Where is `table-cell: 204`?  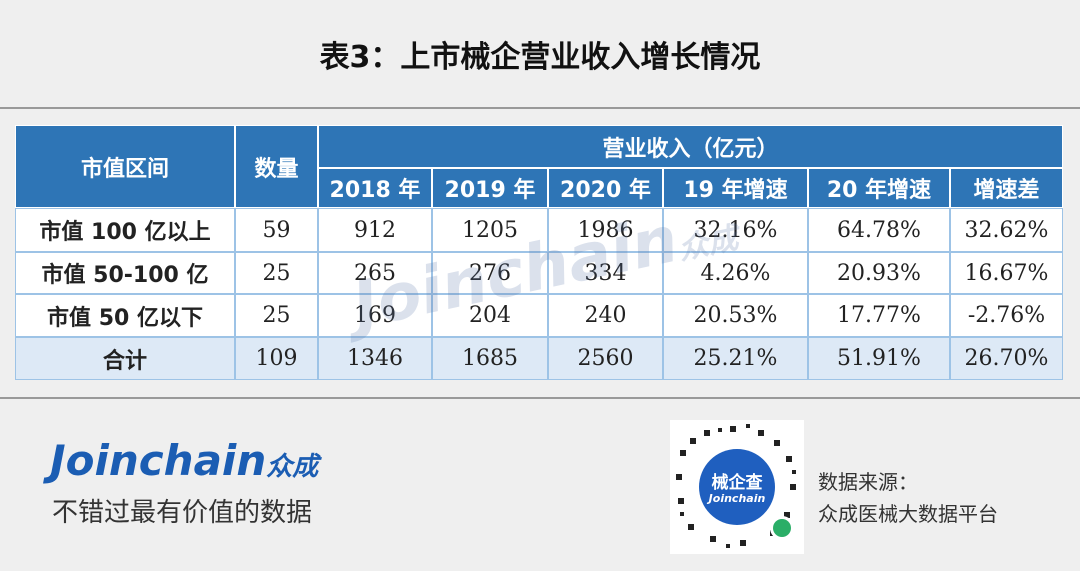 table-cell: 204 is located at coordinates (490, 315).